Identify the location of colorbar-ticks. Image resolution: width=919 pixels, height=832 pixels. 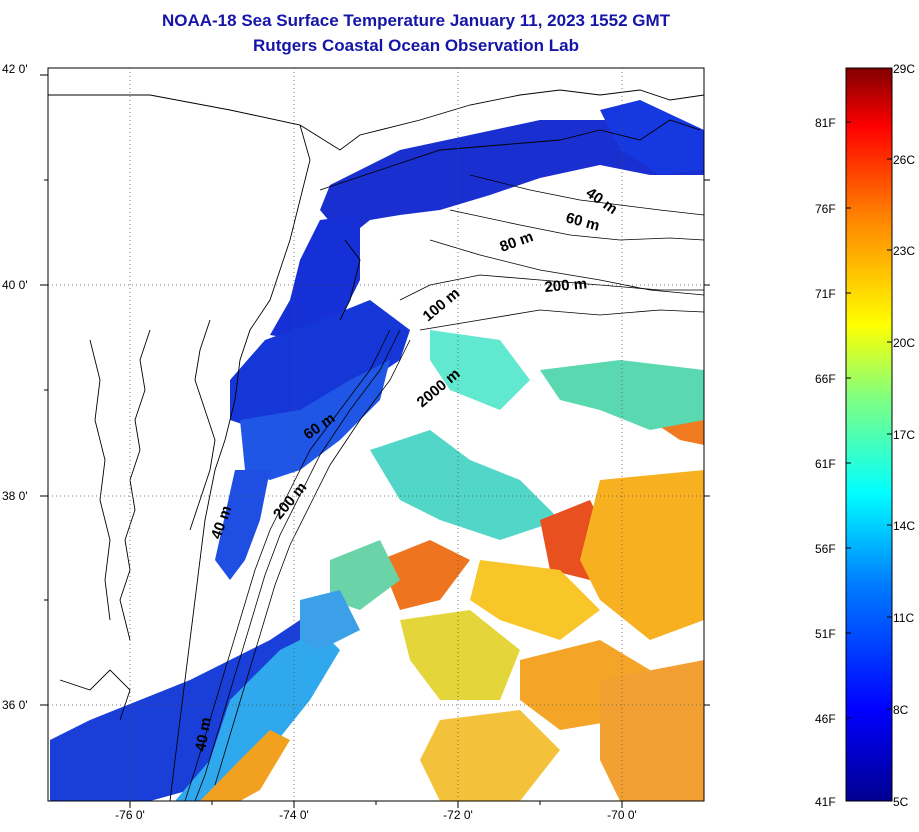
(869, 420).